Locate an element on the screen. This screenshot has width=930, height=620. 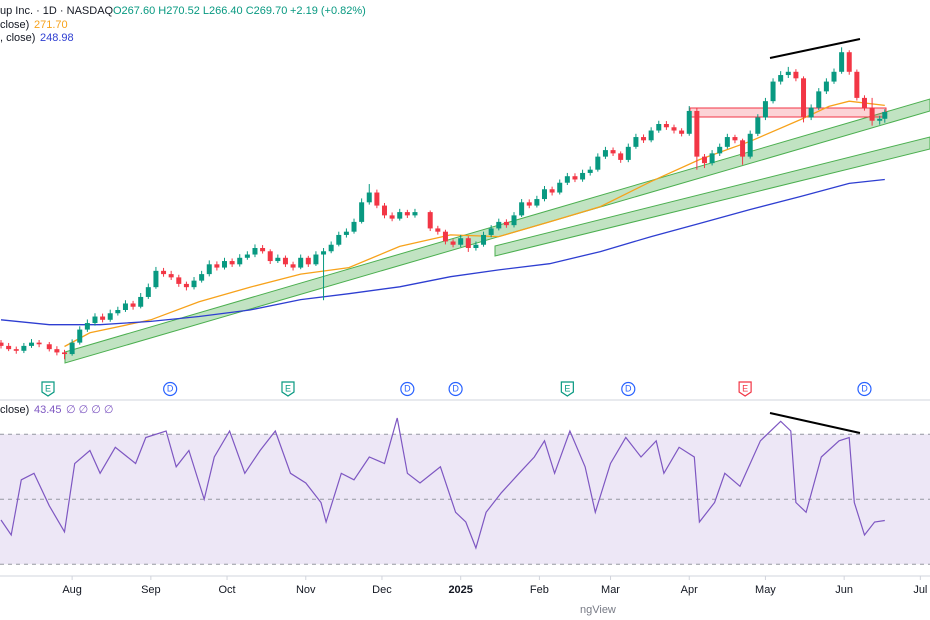
legend-name: close) is located at coordinates (14, 410).